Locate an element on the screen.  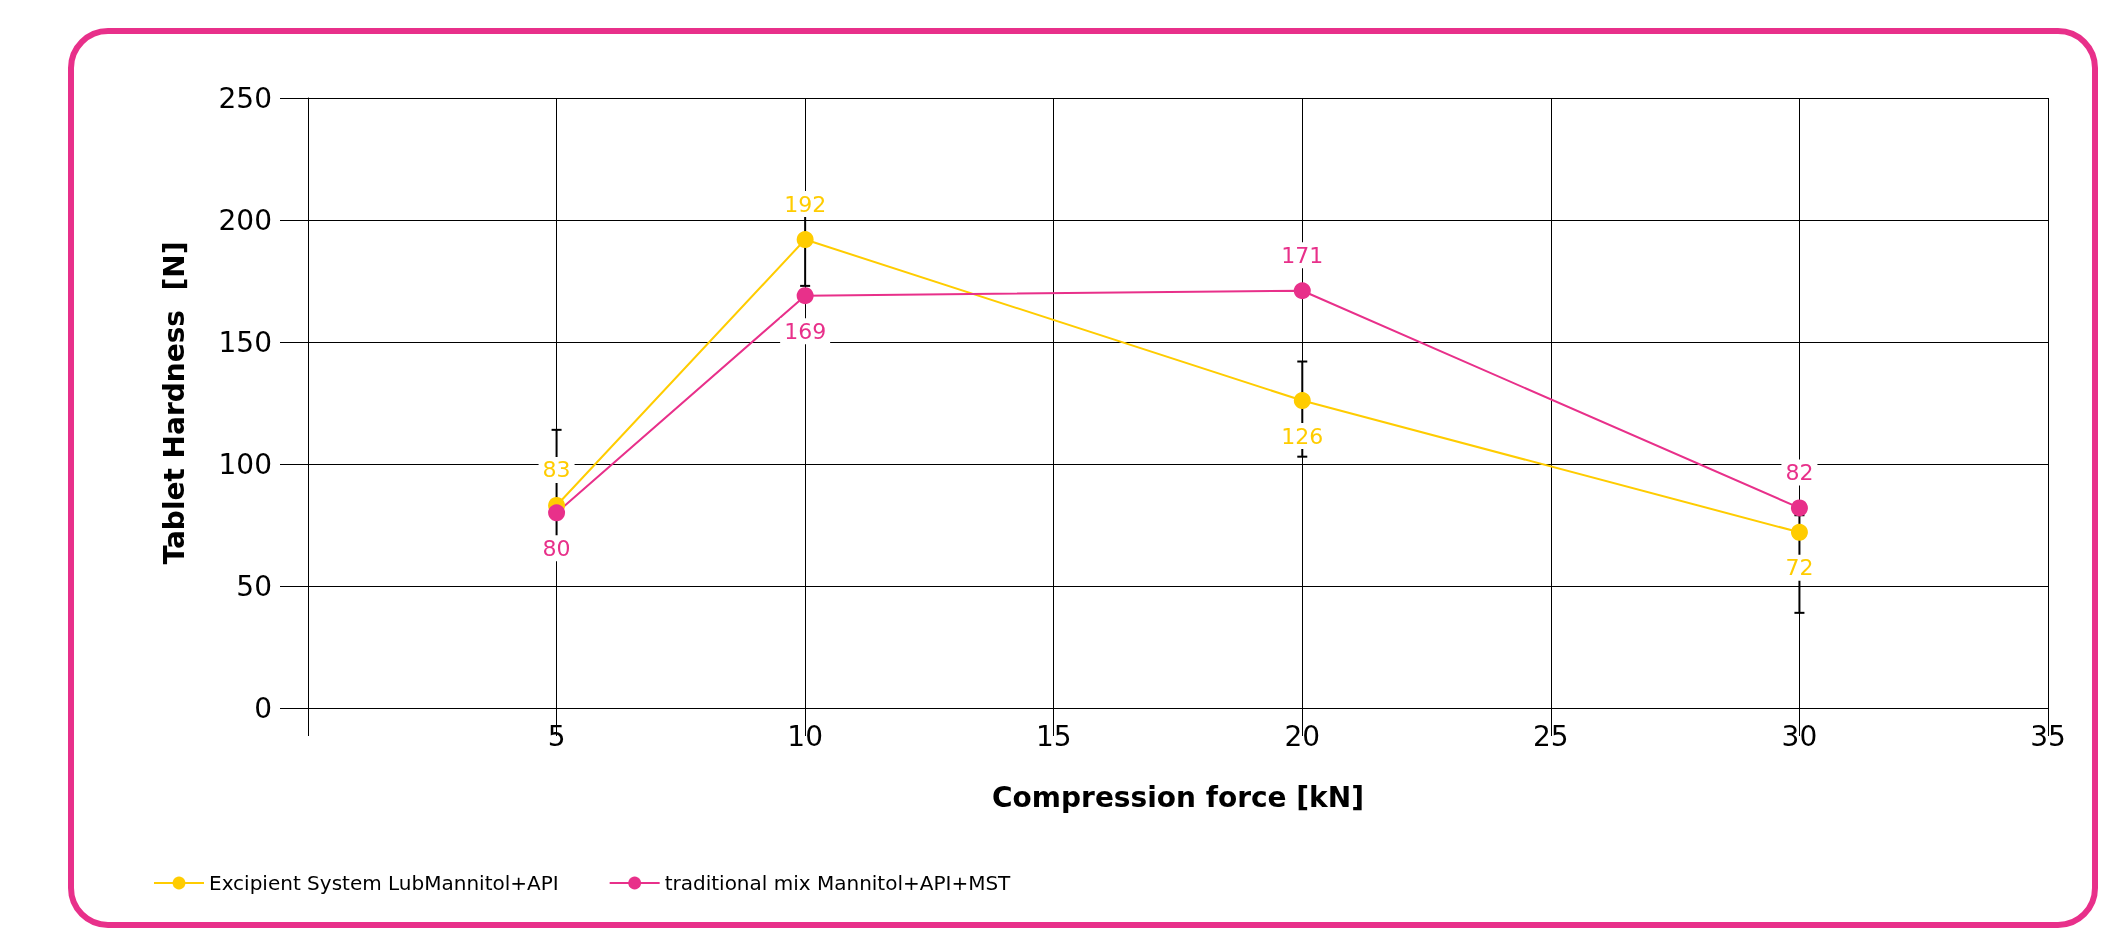
x-tick-label: 35 is located at coordinates (2048, 736).